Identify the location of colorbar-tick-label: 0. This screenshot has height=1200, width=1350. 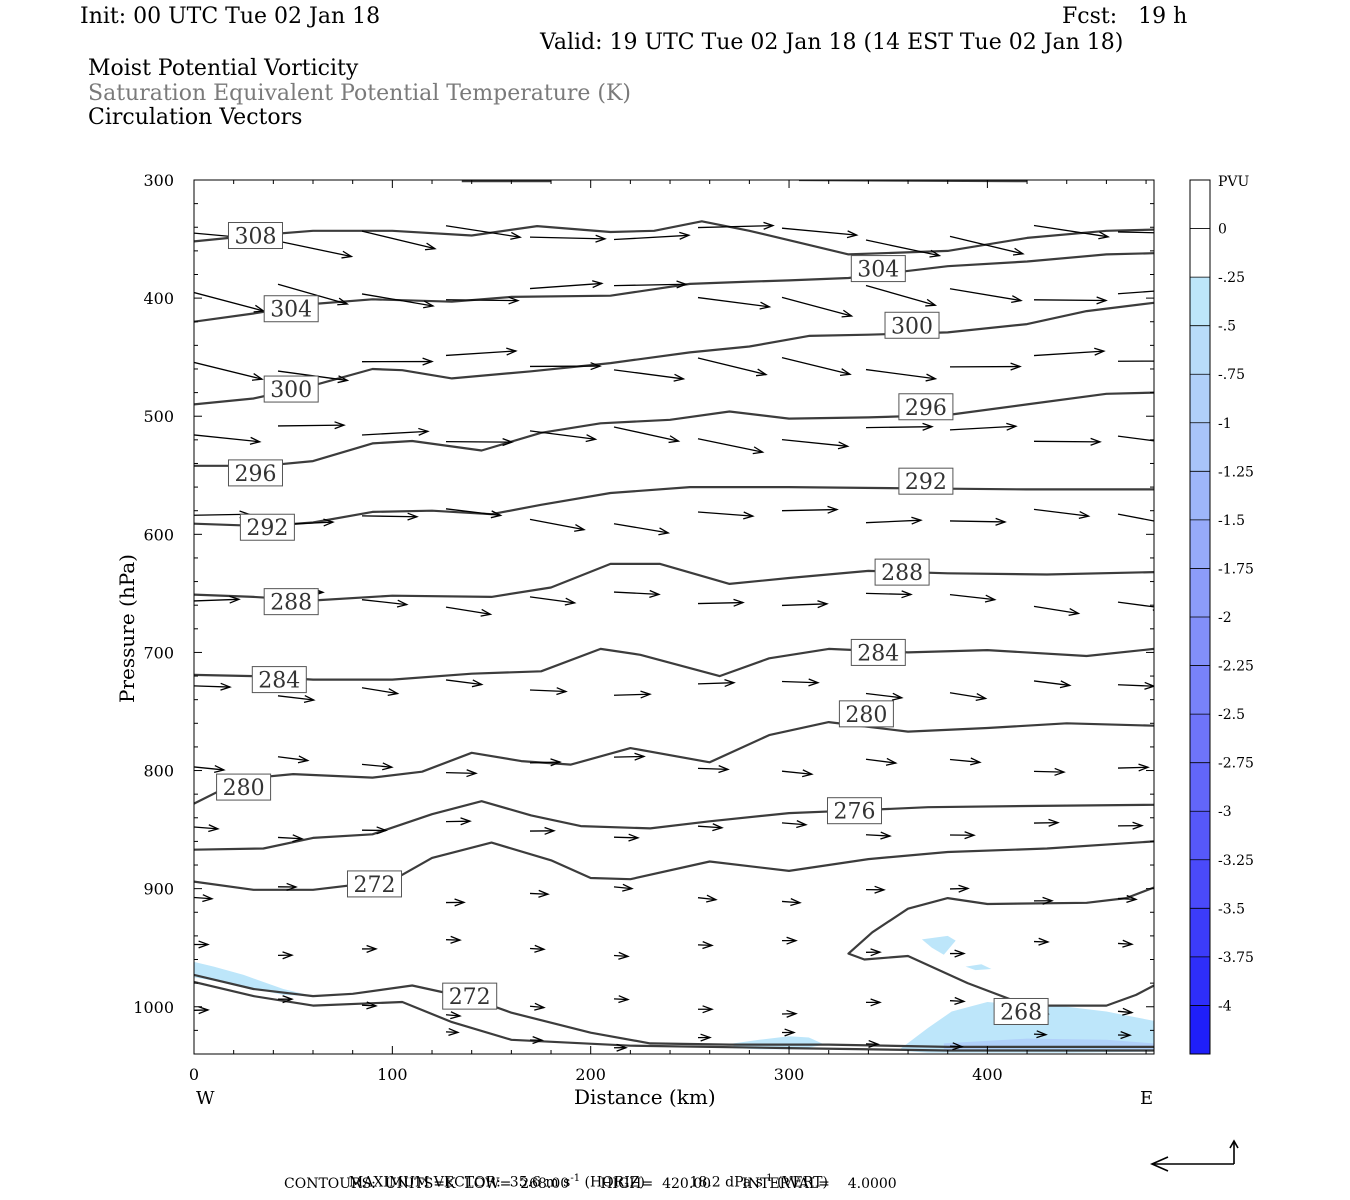
(1222, 230).